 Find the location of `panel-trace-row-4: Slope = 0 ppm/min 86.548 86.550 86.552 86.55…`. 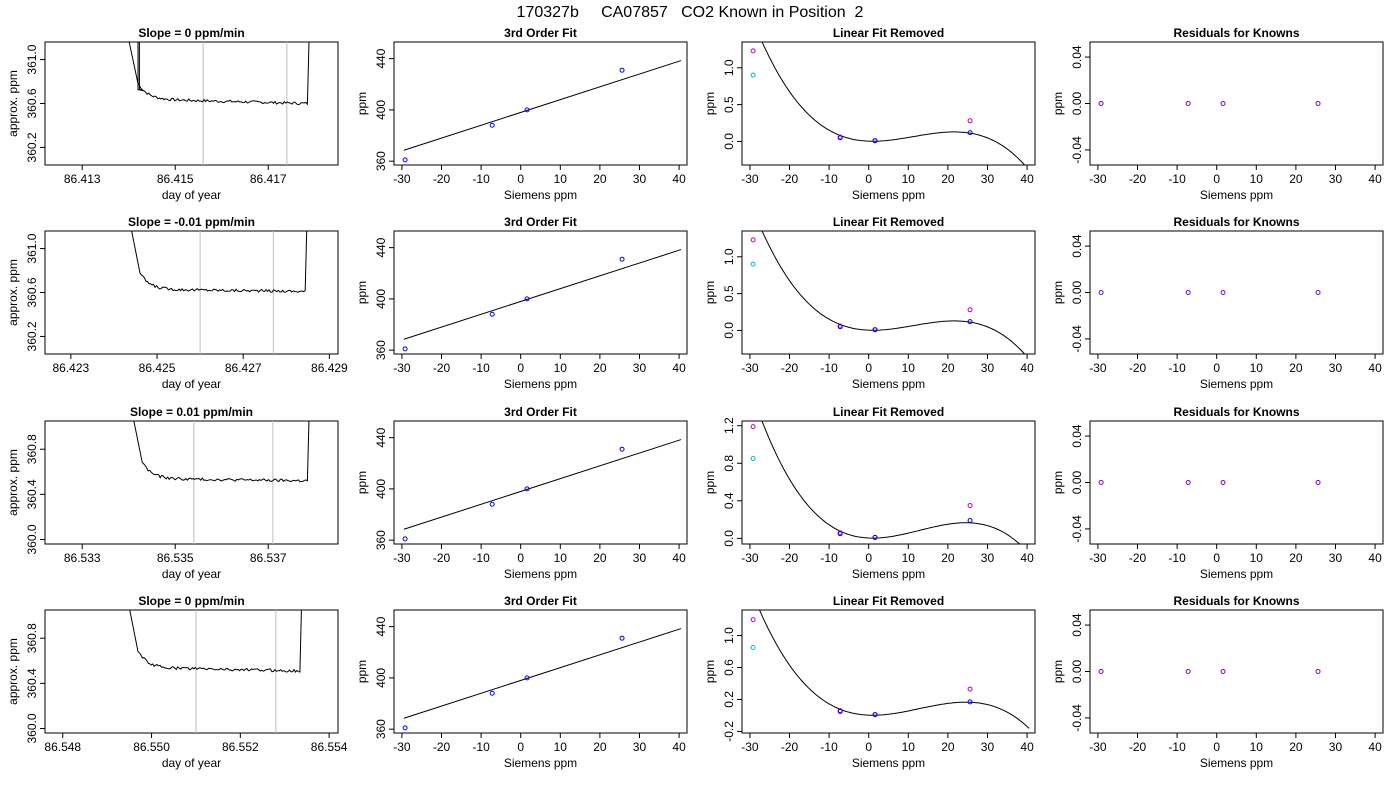

panel-trace-row-4: Slope = 0 ppm/min 86.548 86.550 86.552 86.55… is located at coordinates (177, 682).